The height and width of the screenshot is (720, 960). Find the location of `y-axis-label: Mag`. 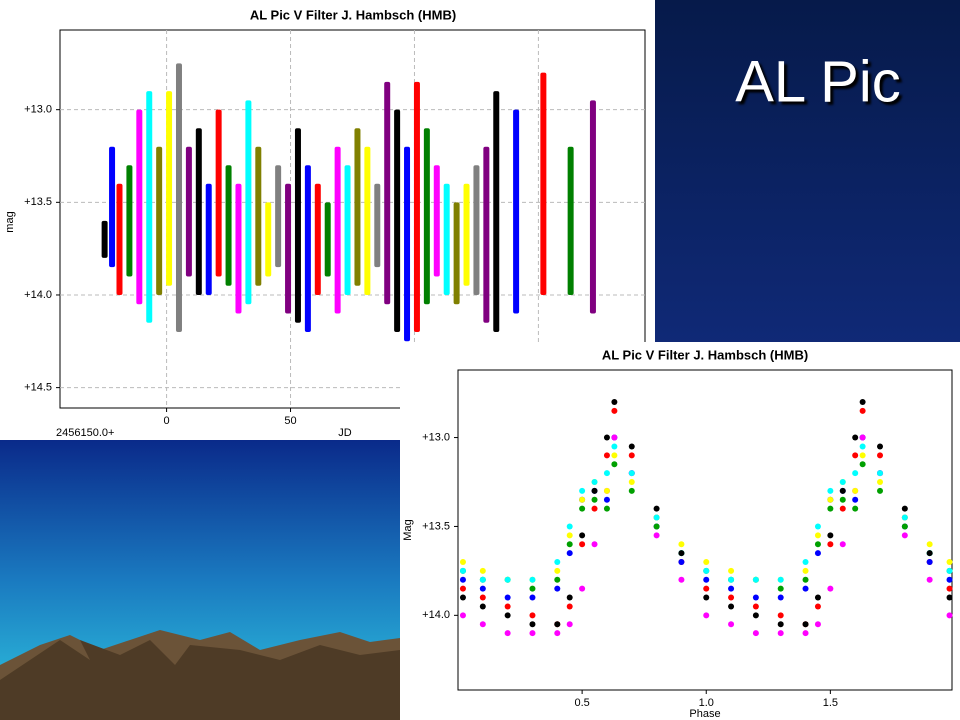

y-axis-label: Mag is located at coordinates (408, 529).